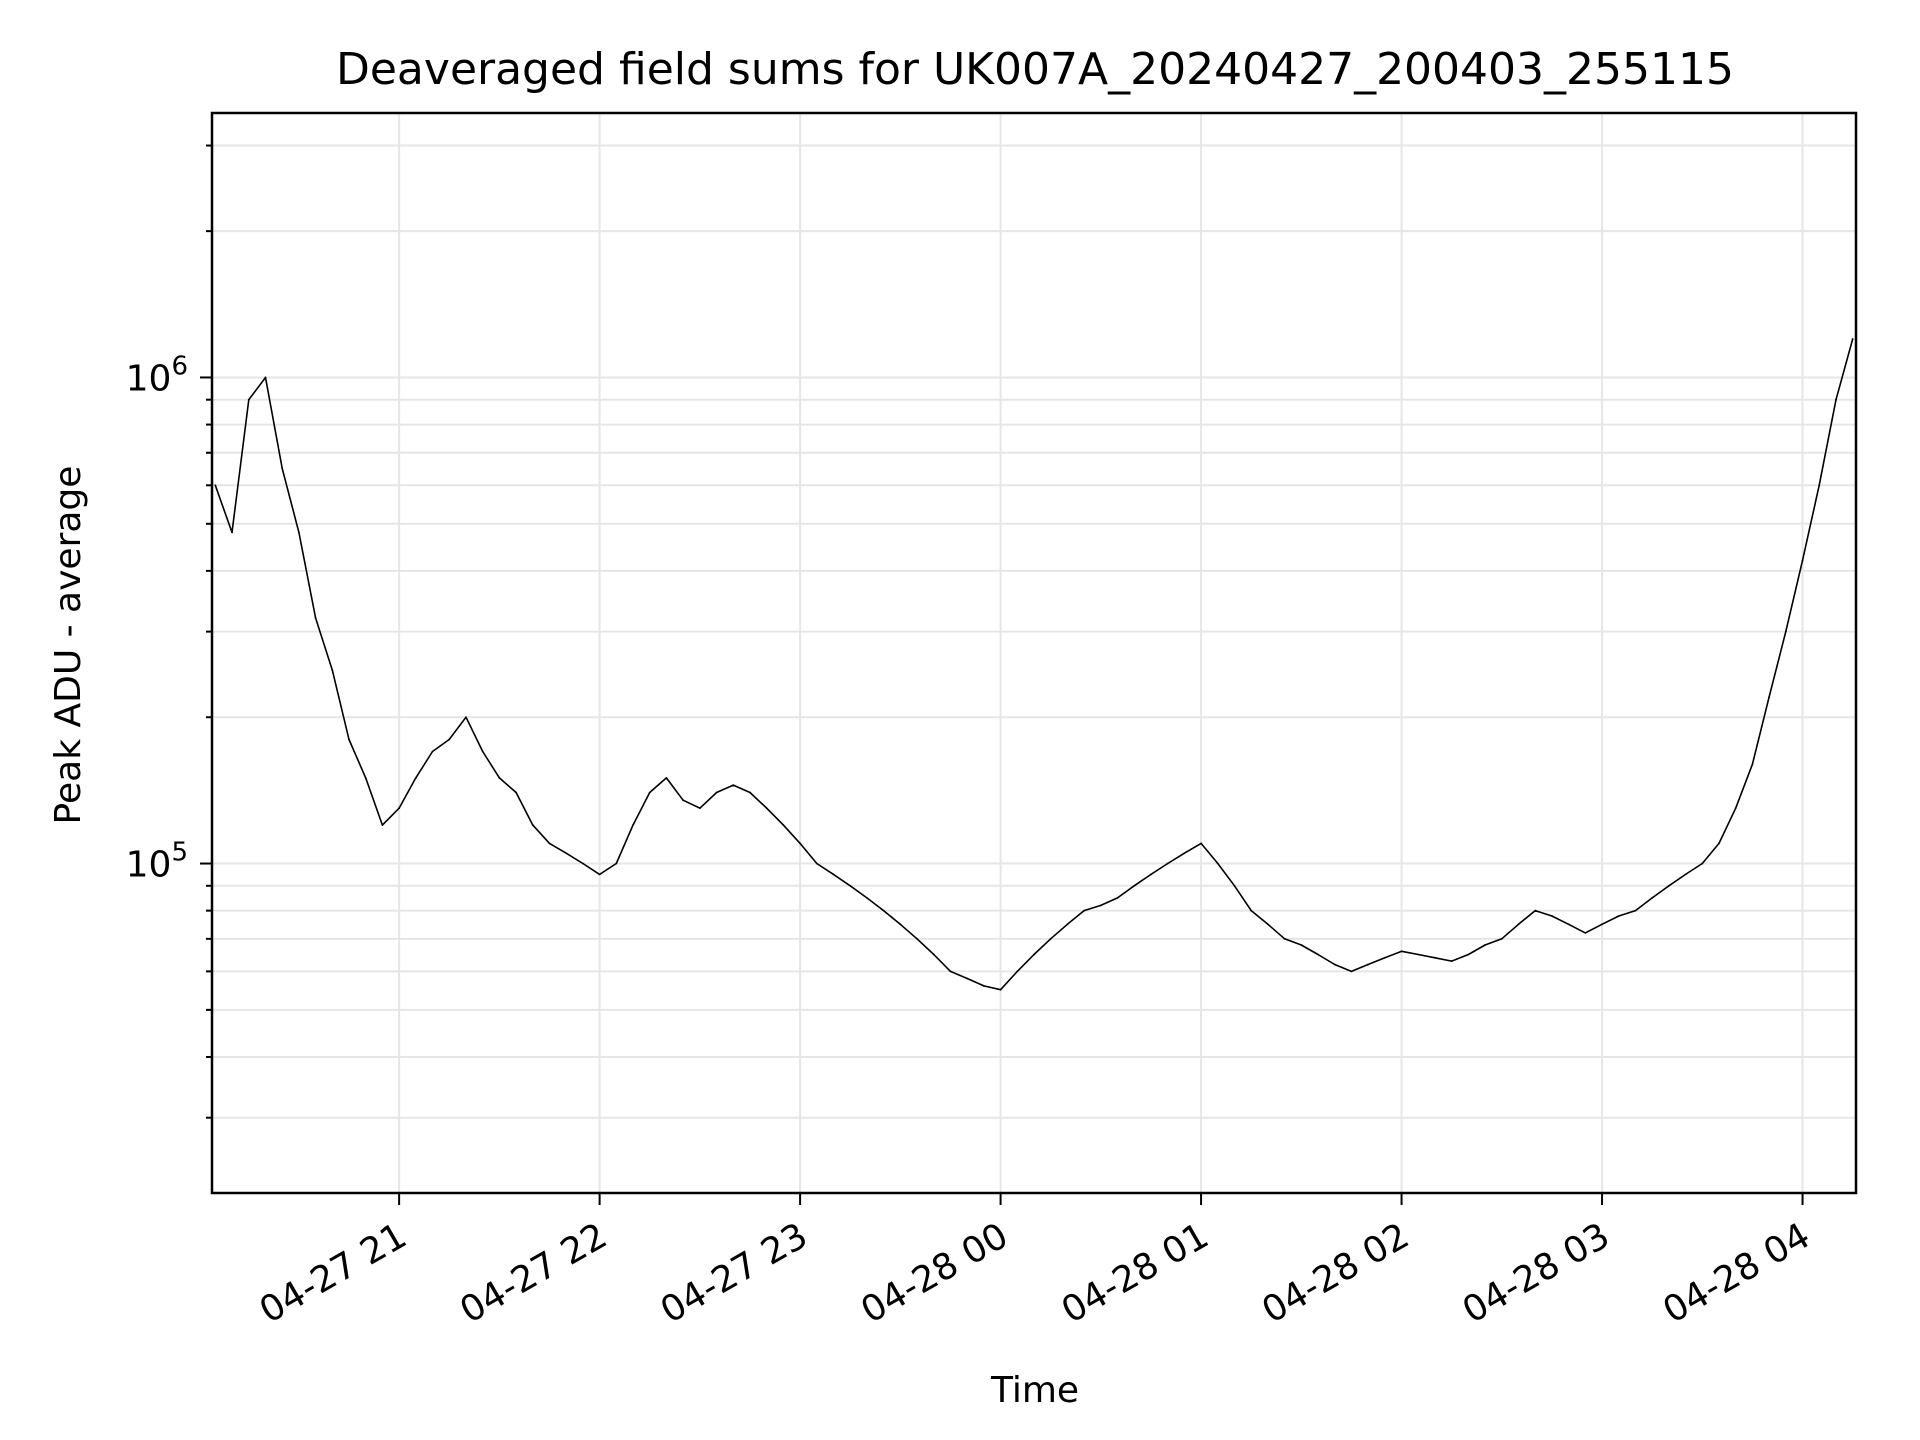  What do you see at coordinates (68, 645) in the screenshot?
I see `y-axis-label: Peak ADU - average` at bounding box center [68, 645].